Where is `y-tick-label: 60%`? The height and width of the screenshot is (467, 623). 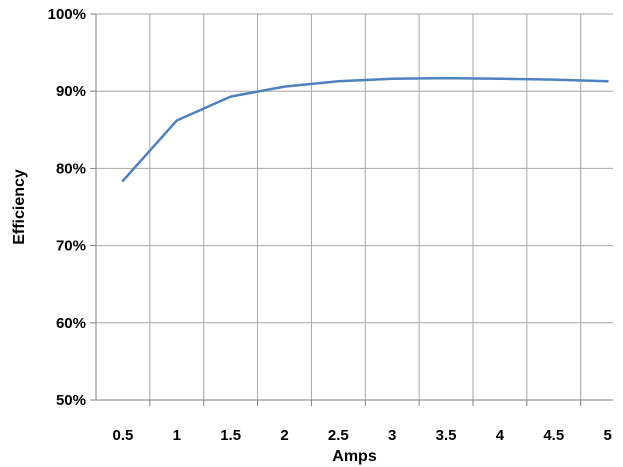 y-tick-label: 60% is located at coordinates (71, 323).